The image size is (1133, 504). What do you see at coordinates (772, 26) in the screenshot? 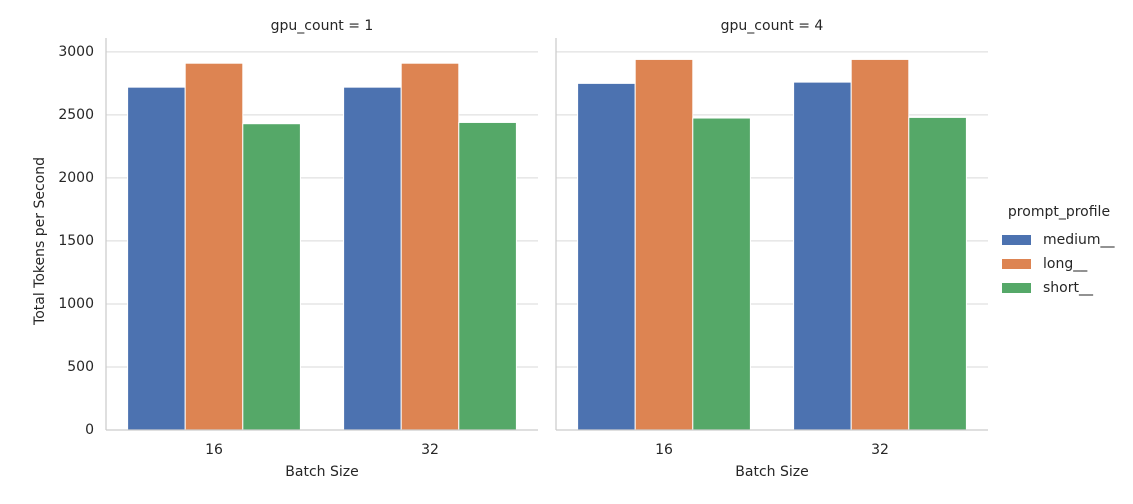
I see `facet-title: gpu_count = 4` at bounding box center [772, 26].